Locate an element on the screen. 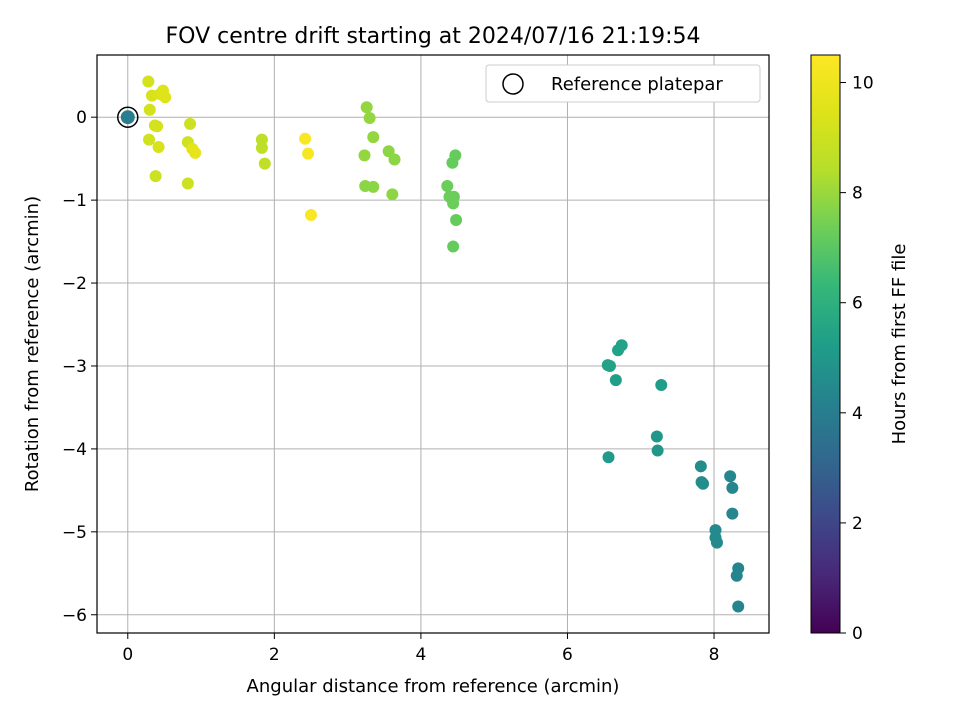 This screenshot has height=720, width=960. y-axis-ticks: 0 −1 −2 −3 −4 −5 −6 is located at coordinates (79, 367).